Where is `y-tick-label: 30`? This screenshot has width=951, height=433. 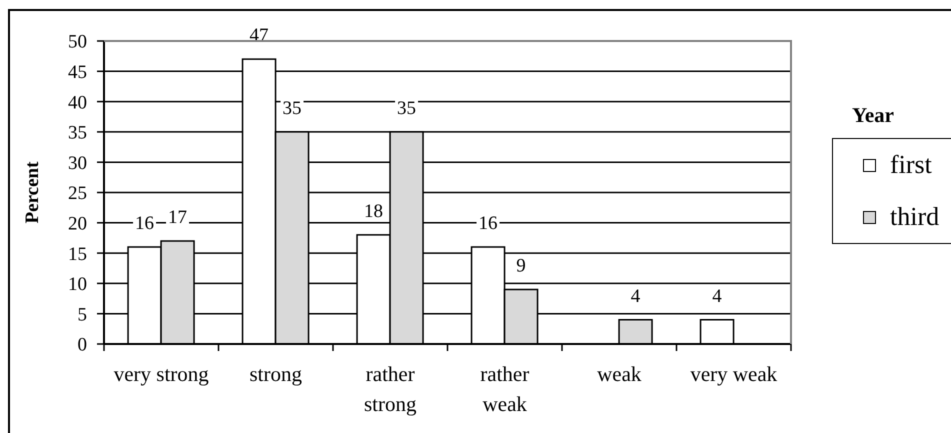 y-tick-label: 30 is located at coordinates (77, 163).